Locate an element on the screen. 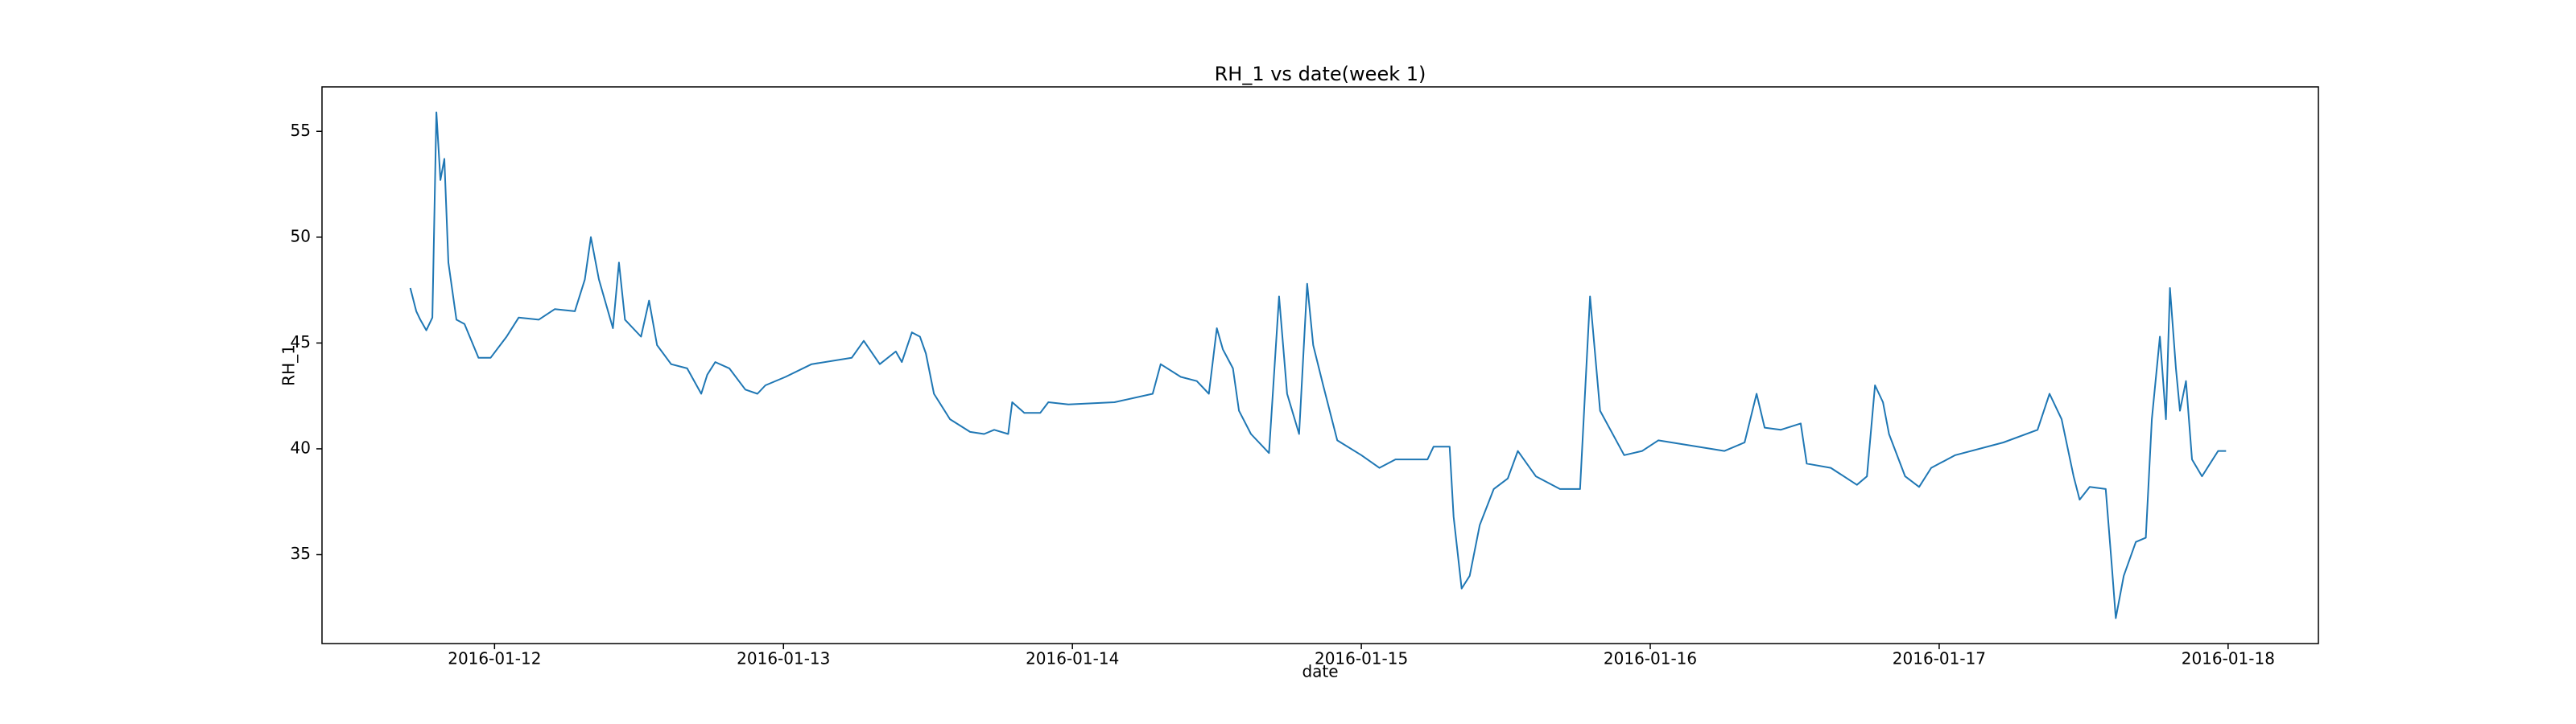 The height and width of the screenshot is (724, 2576). y-tick-label: 40 is located at coordinates (301, 447).